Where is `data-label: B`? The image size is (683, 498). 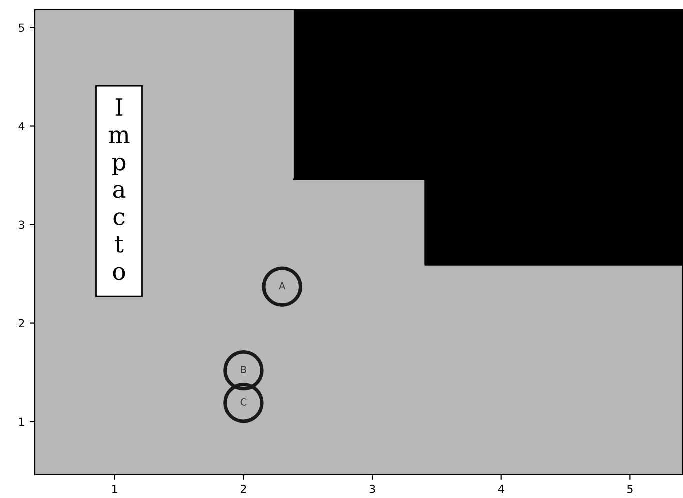 data-label: B is located at coordinates (243, 370).